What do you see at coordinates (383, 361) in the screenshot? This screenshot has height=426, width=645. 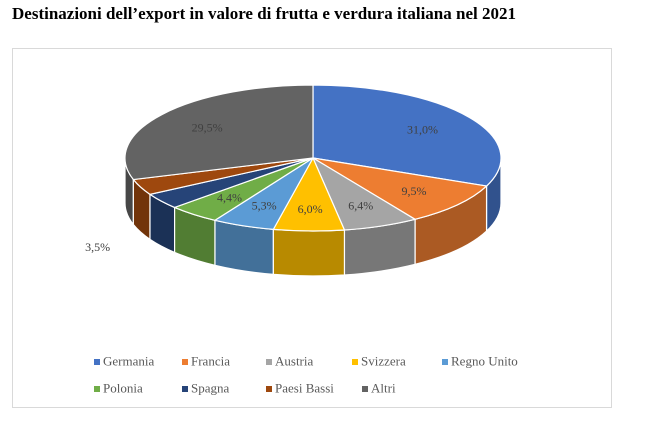 I see `legend-item-svizzera: Svizzera` at bounding box center [383, 361].